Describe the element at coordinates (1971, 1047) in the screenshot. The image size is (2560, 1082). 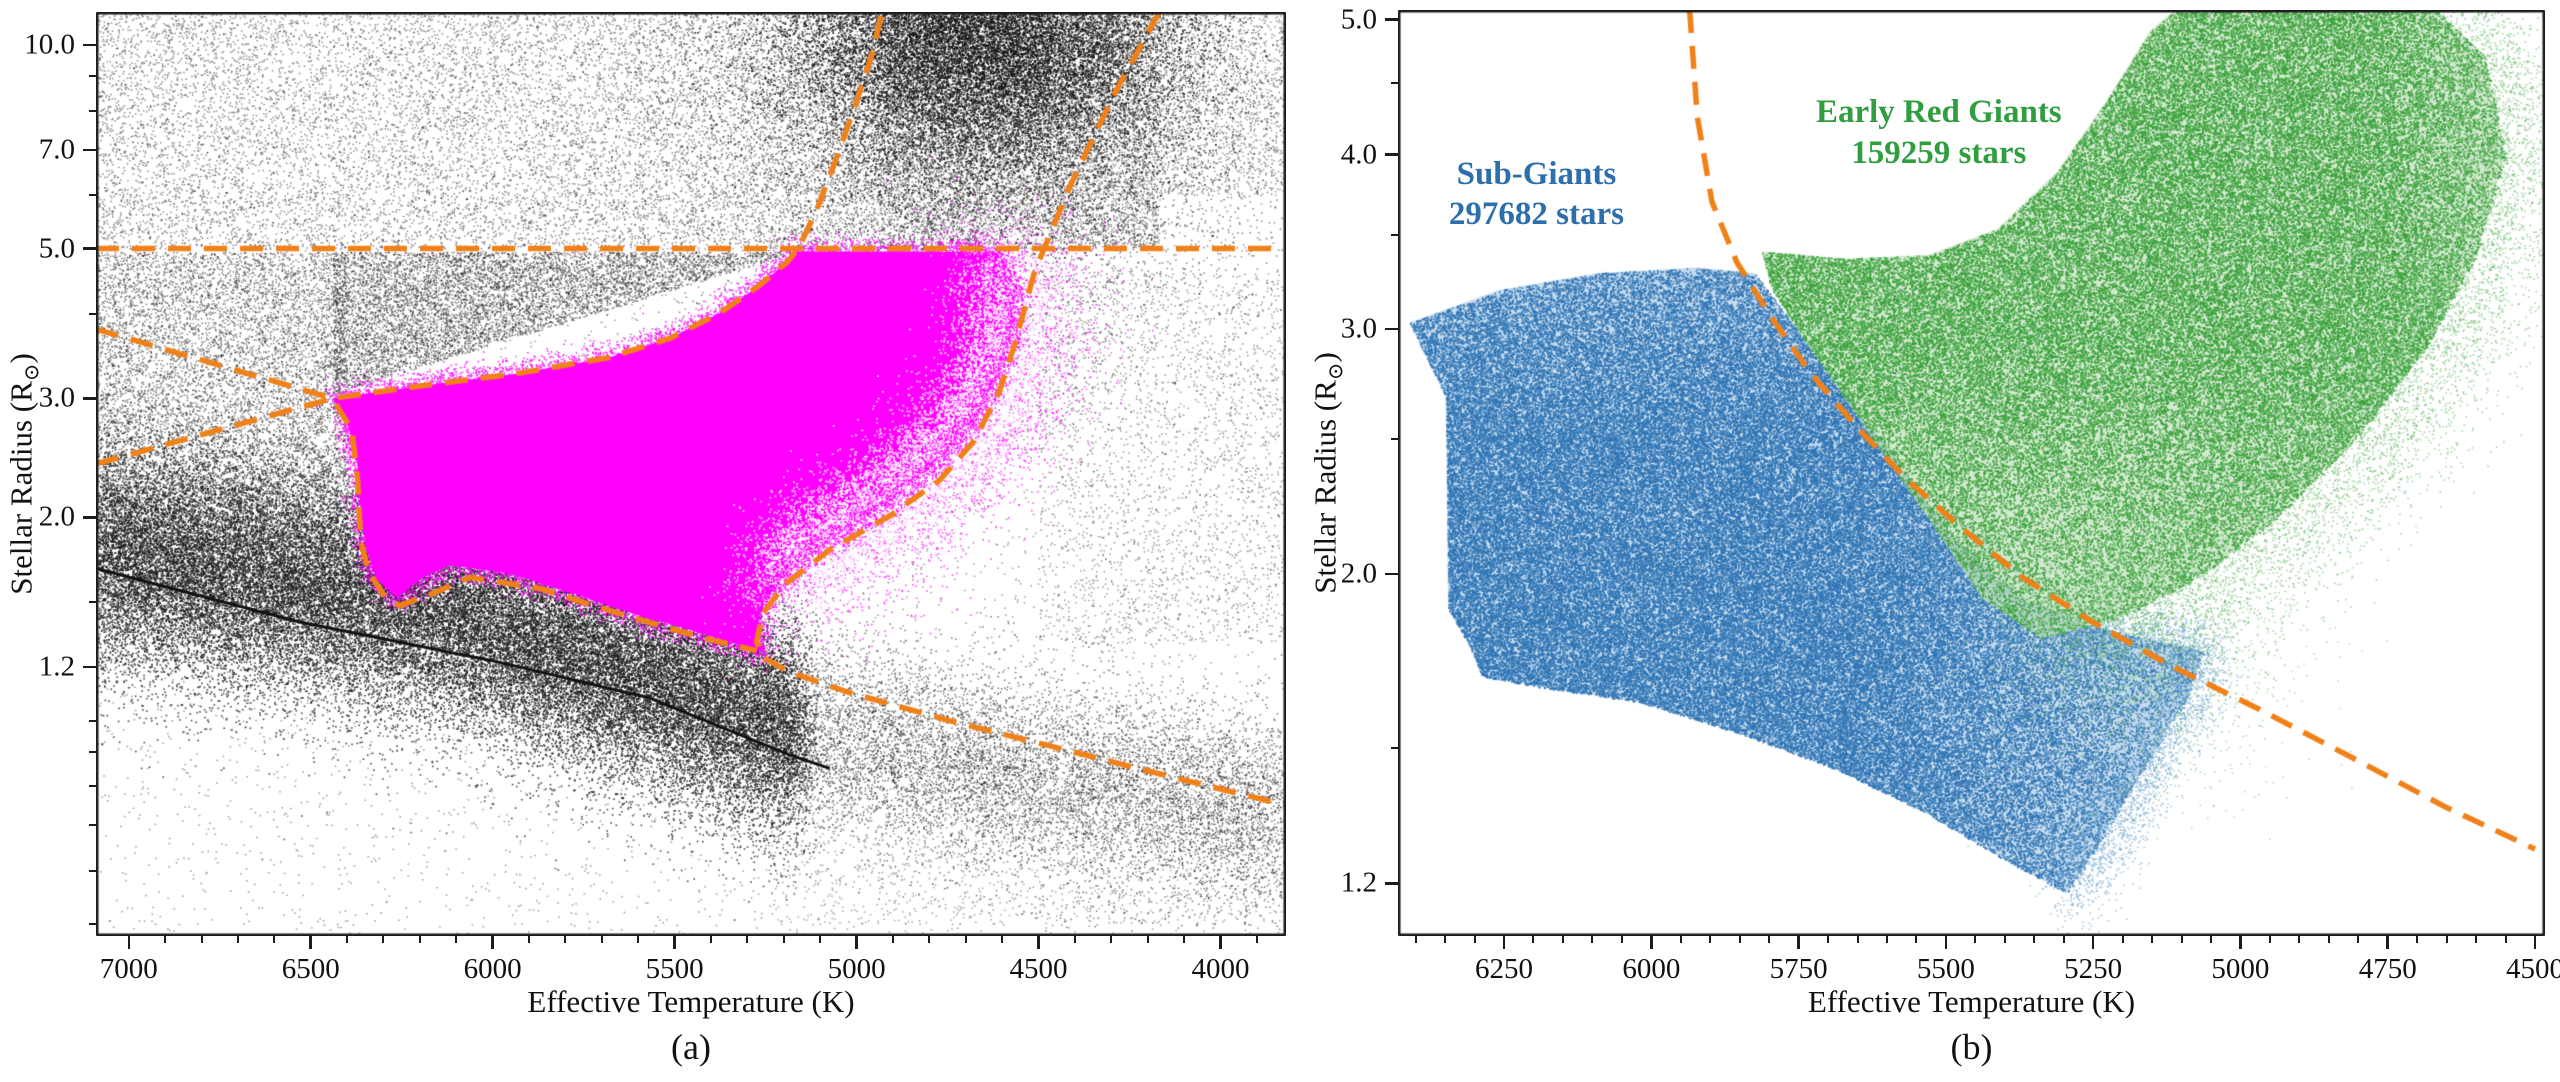
I see `subfigure-caption-b: (b)` at that location.